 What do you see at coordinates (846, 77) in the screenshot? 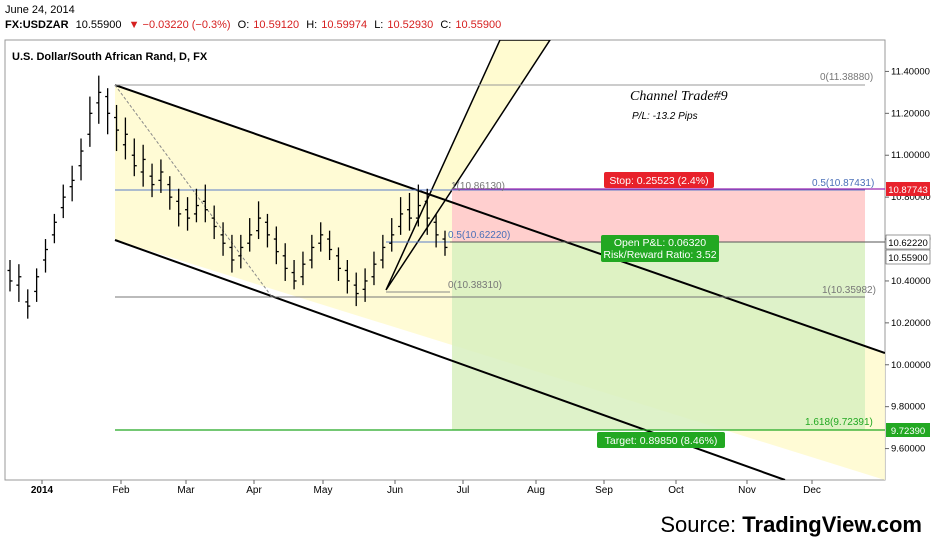
I see `fib-0-label: 0(11.38880)` at bounding box center [846, 77].